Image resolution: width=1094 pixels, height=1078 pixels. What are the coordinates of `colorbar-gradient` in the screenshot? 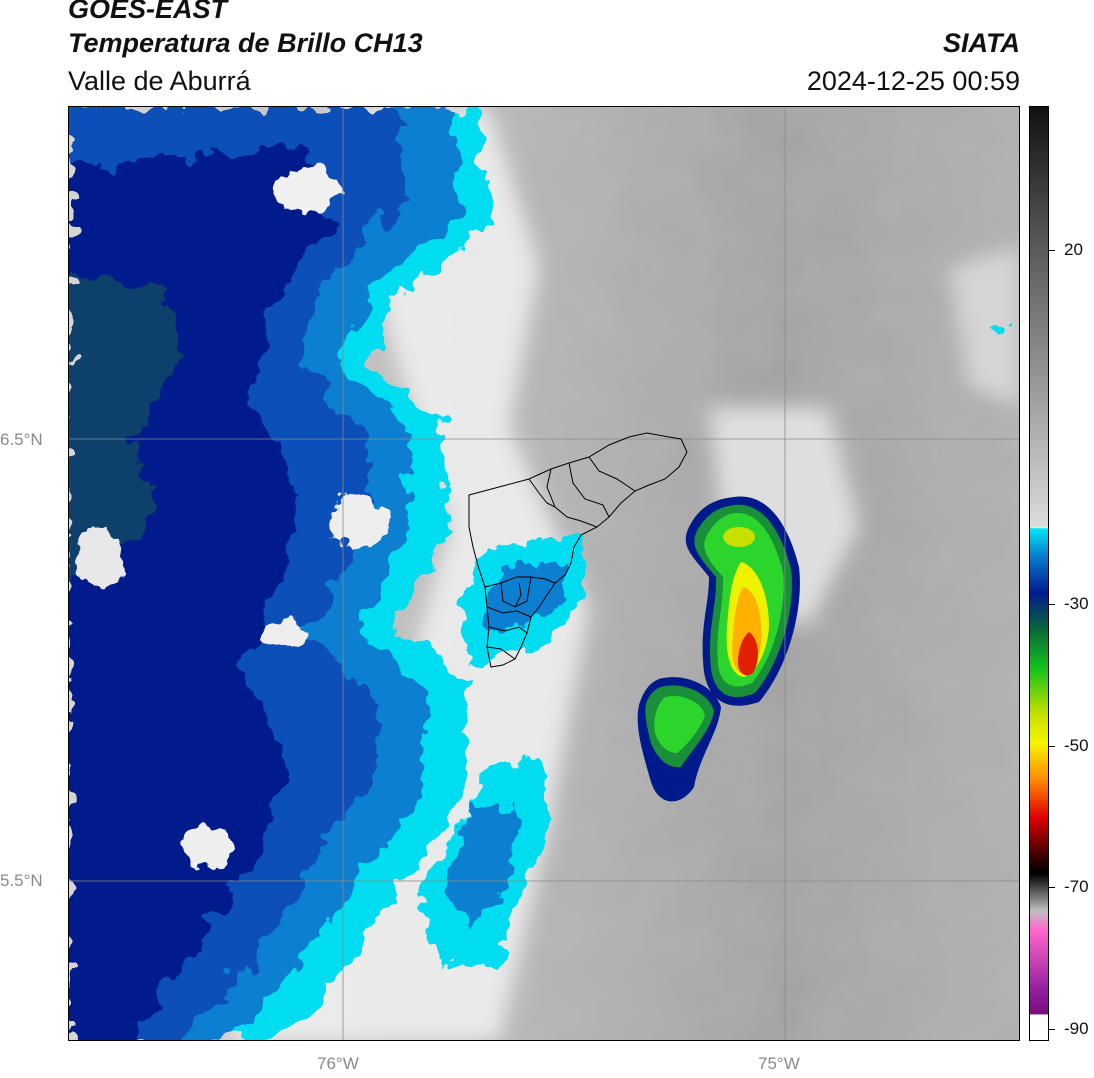 It's located at (1039, 573).